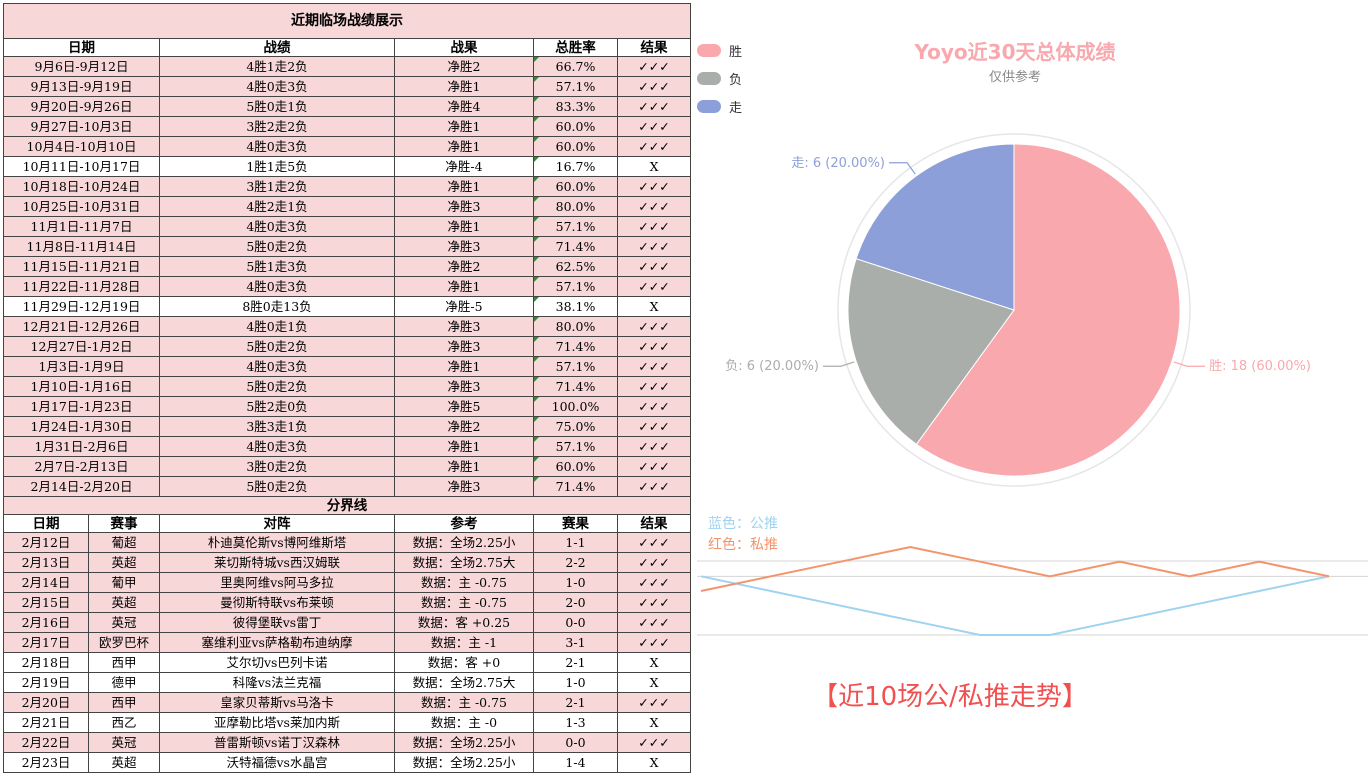  What do you see at coordinates (347, 682) in the screenshot?
I see `match-row: 2月19日 德甲 科隆vs法兰克福 数据：全场2.75大 1-0 X` at bounding box center [347, 682].